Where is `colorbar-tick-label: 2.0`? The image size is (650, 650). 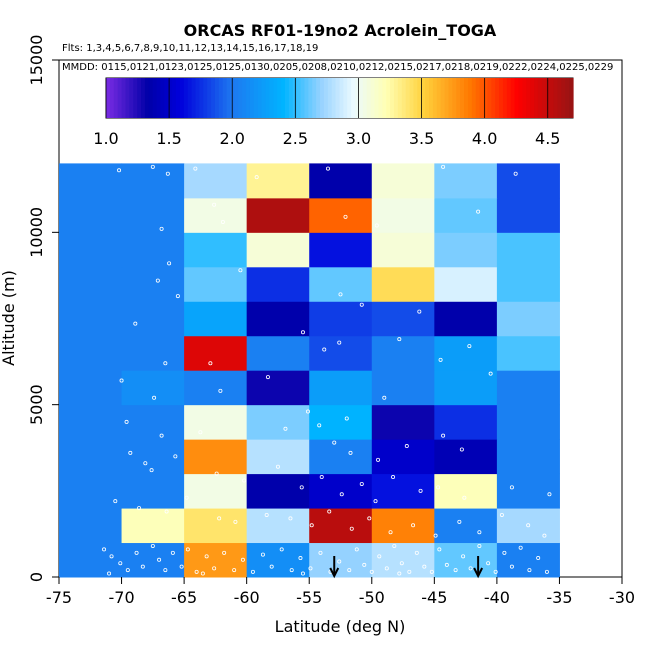 colorbar-tick-label: 2.0 is located at coordinates (231, 138).